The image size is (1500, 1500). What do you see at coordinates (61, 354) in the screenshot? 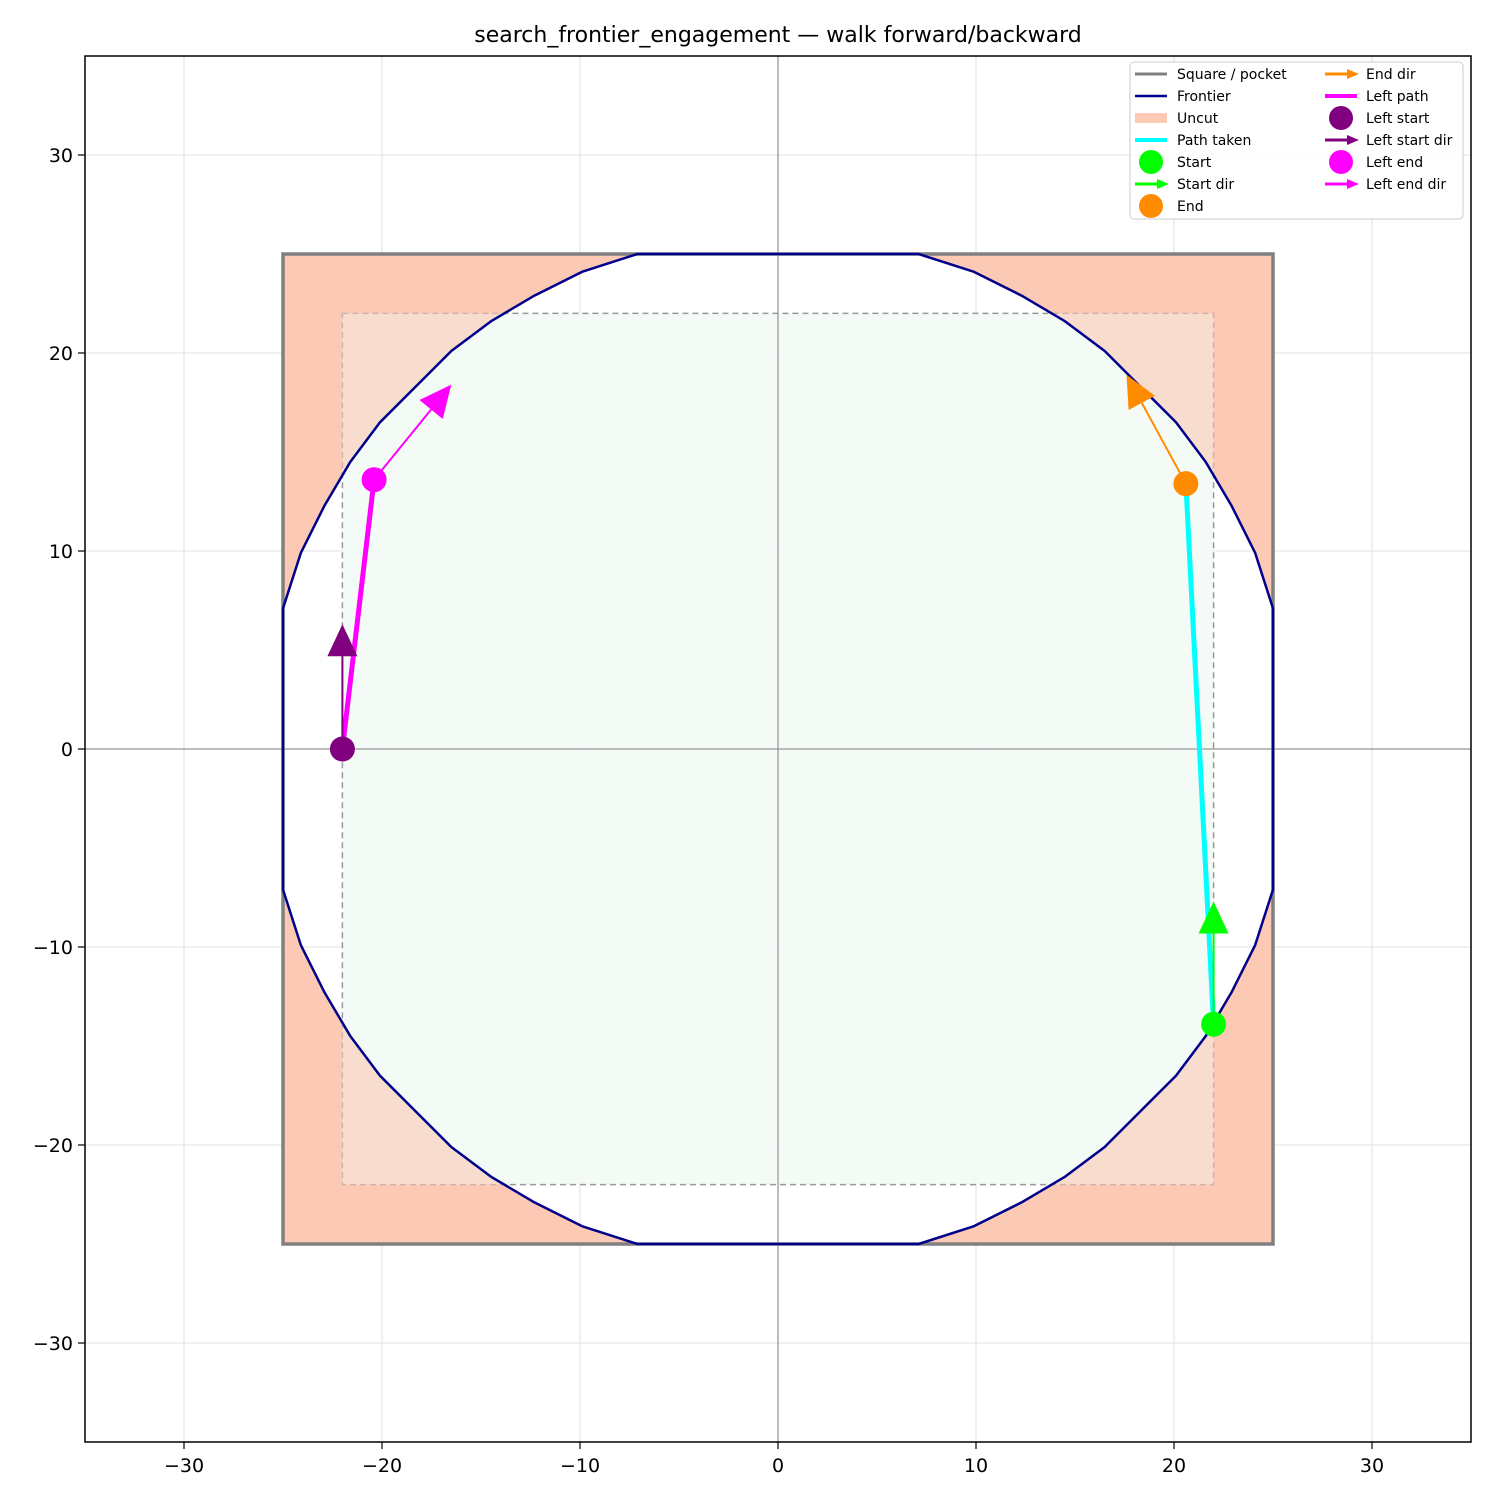
I see `y-tick-label: 20` at bounding box center [61, 354].